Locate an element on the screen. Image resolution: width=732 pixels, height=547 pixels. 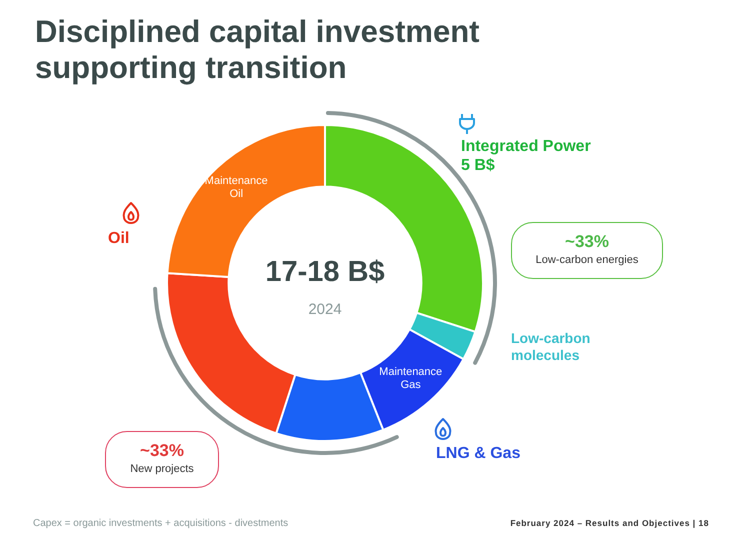
text: 2024 is located at coordinates (325, 310).